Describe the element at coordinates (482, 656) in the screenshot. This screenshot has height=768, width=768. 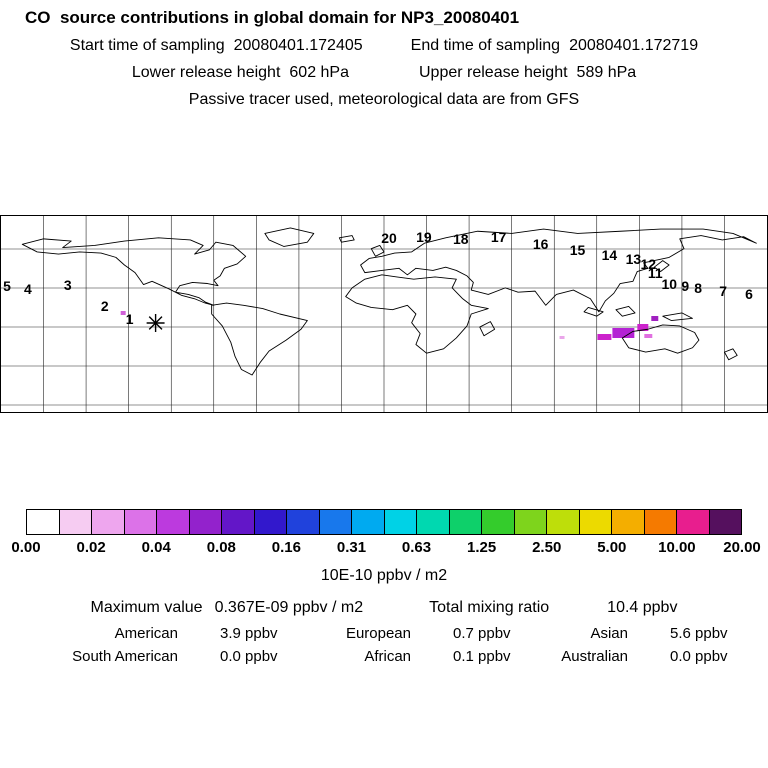
I see `region-value: 0.1 ppbv` at that location.